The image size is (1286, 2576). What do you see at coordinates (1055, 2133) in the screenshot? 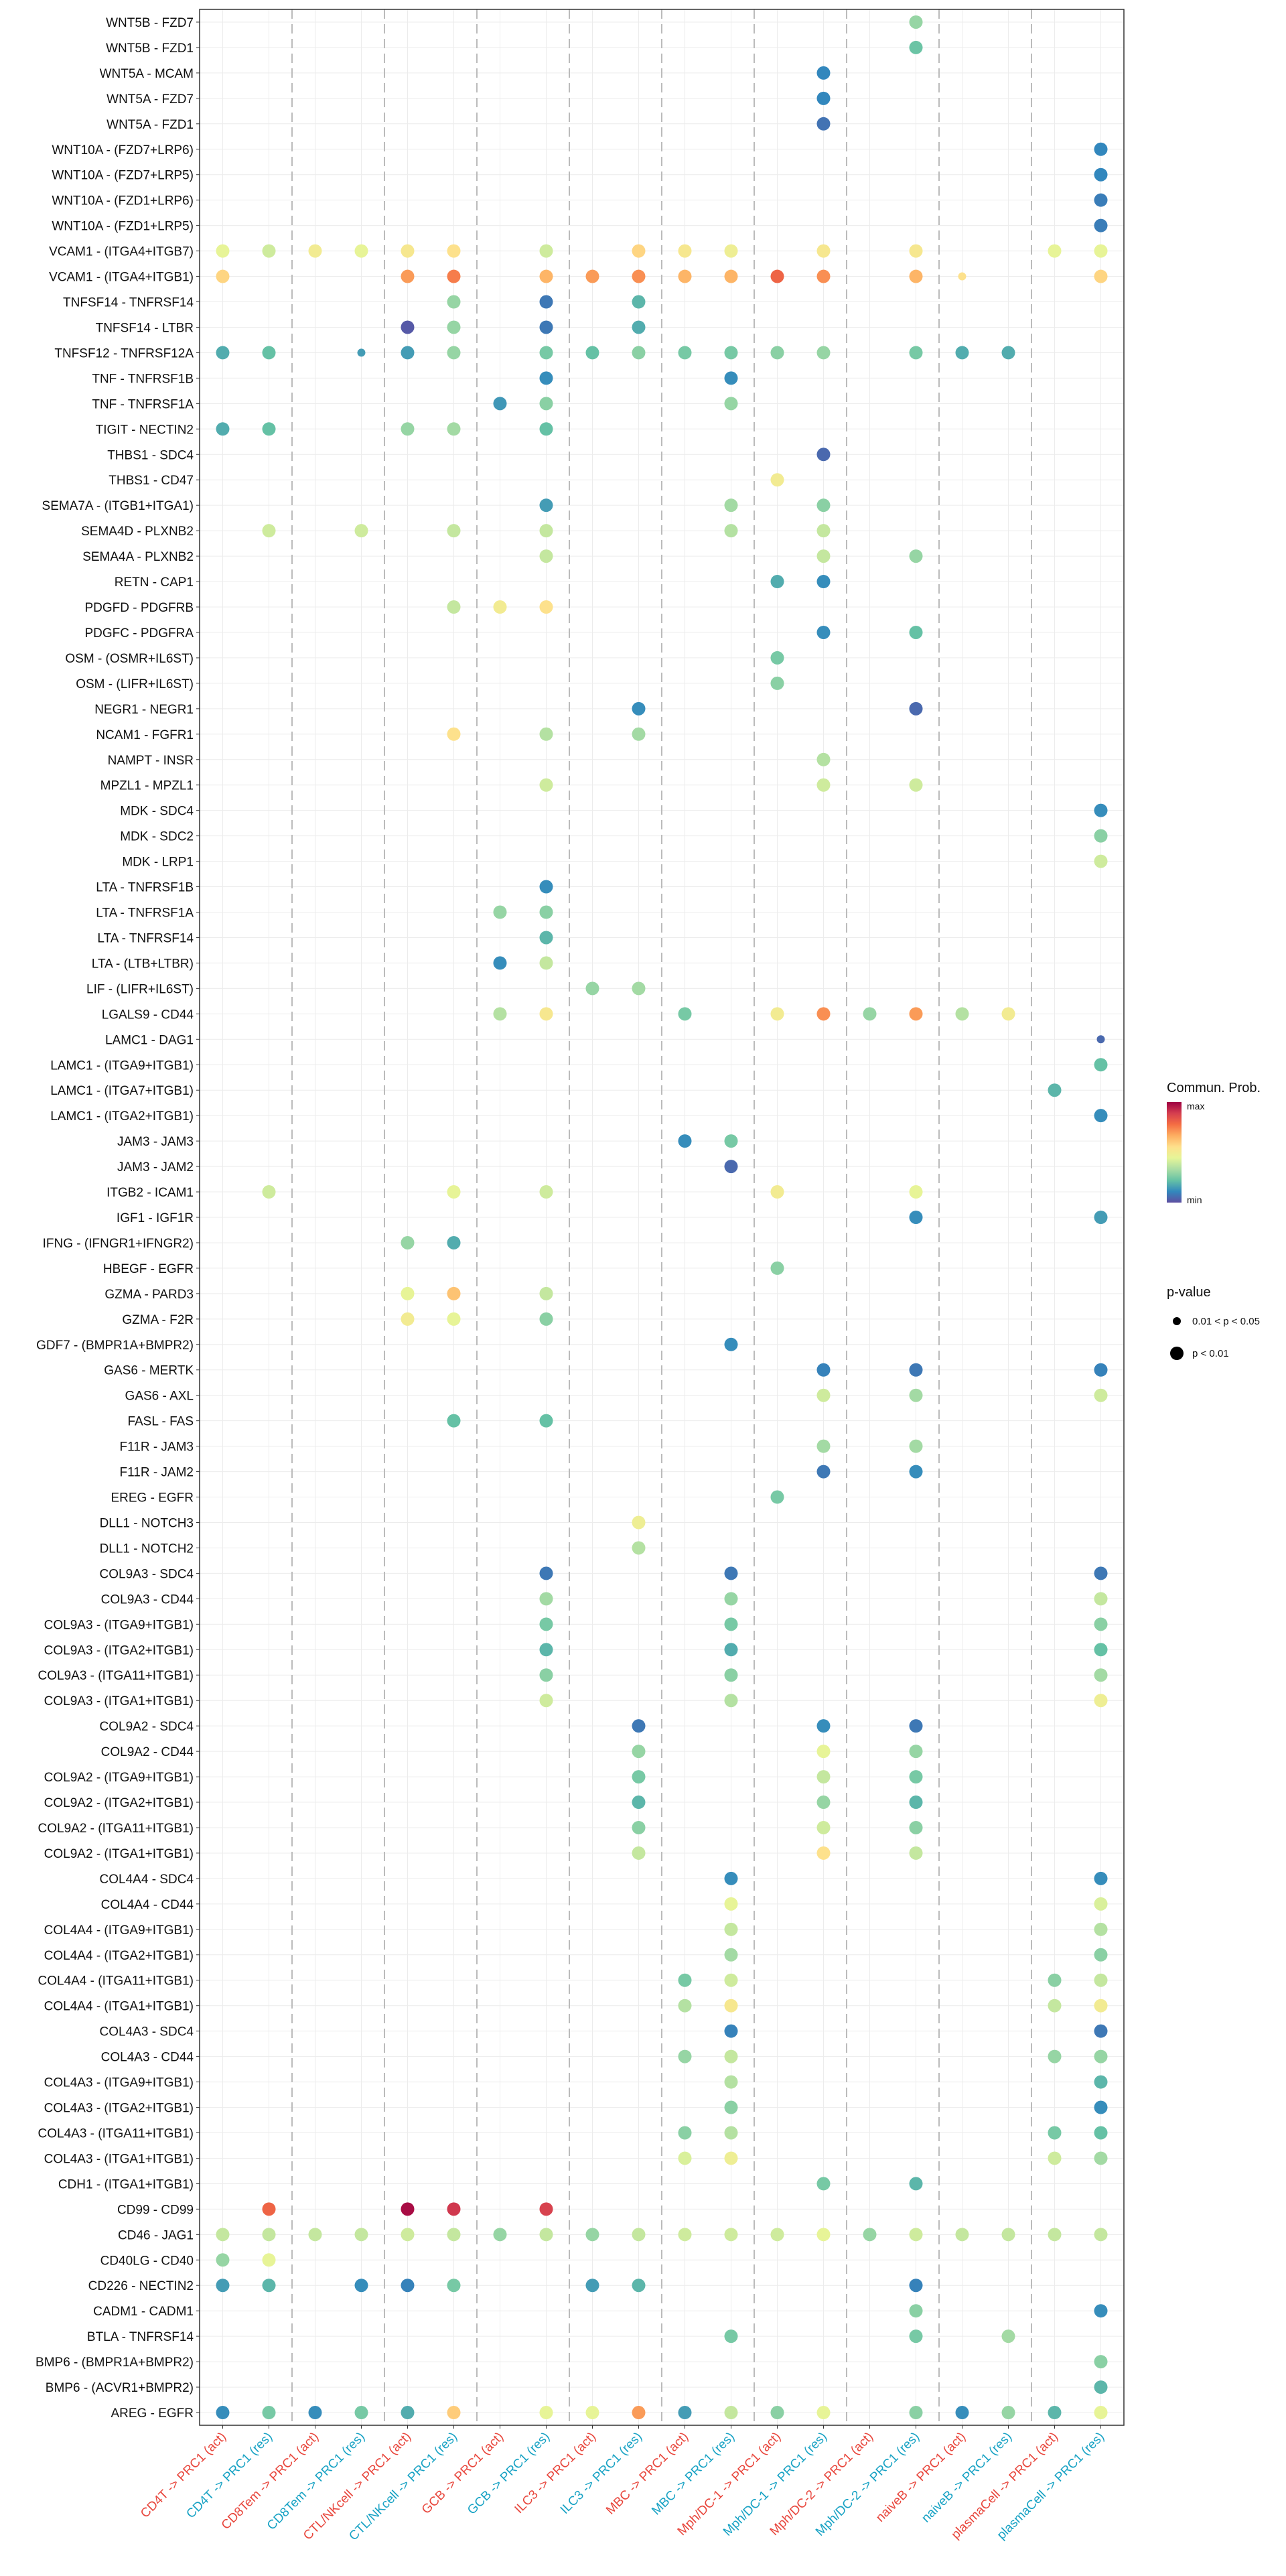
I see `data-point-col4a3-itga11-itgb1-plasmacell-prc1-act` at bounding box center [1055, 2133].